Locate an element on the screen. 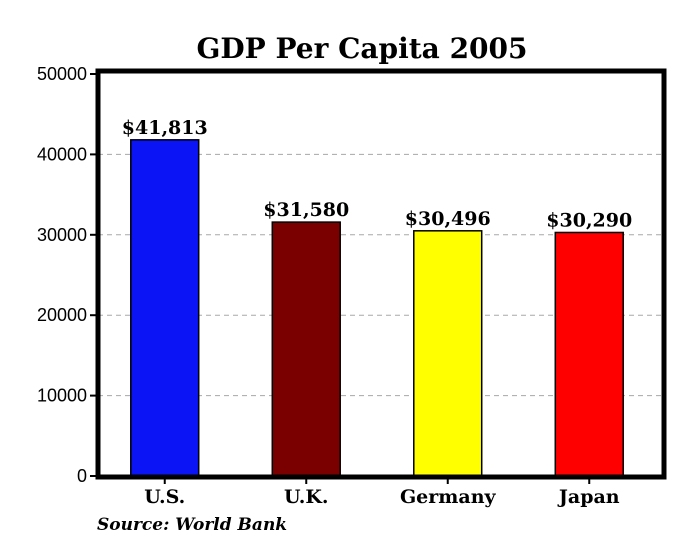  data-label: $41,813 is located at coordinates (165, 128).